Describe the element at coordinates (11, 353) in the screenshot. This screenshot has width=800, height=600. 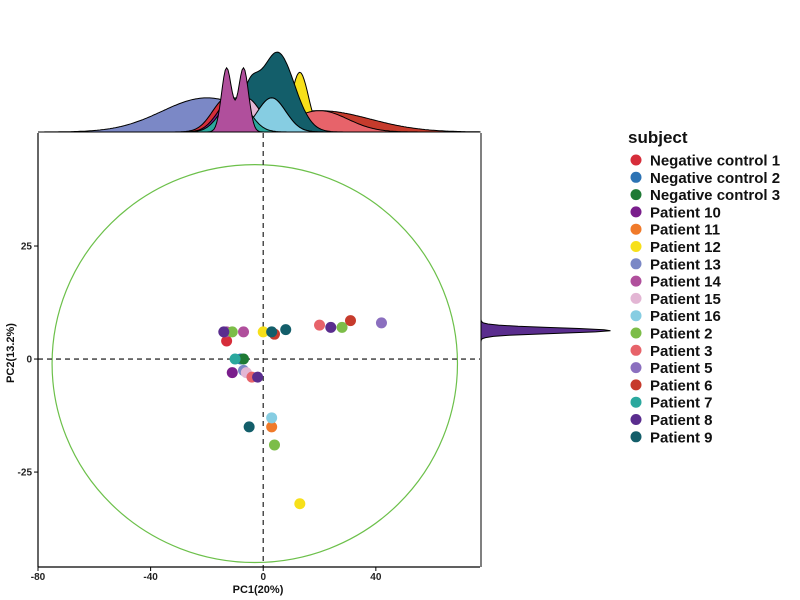
I see `y-axis-title: PC2(13.2%)` at that location.